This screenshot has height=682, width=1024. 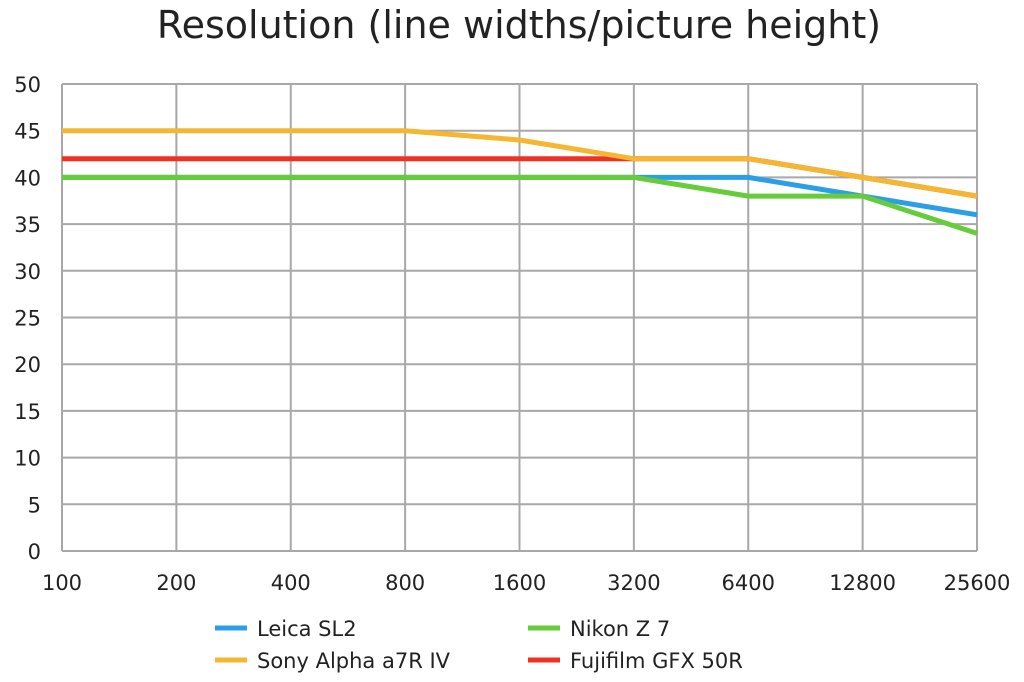 I want to click on y-tick-label: 10, so click(x=27, y=459).